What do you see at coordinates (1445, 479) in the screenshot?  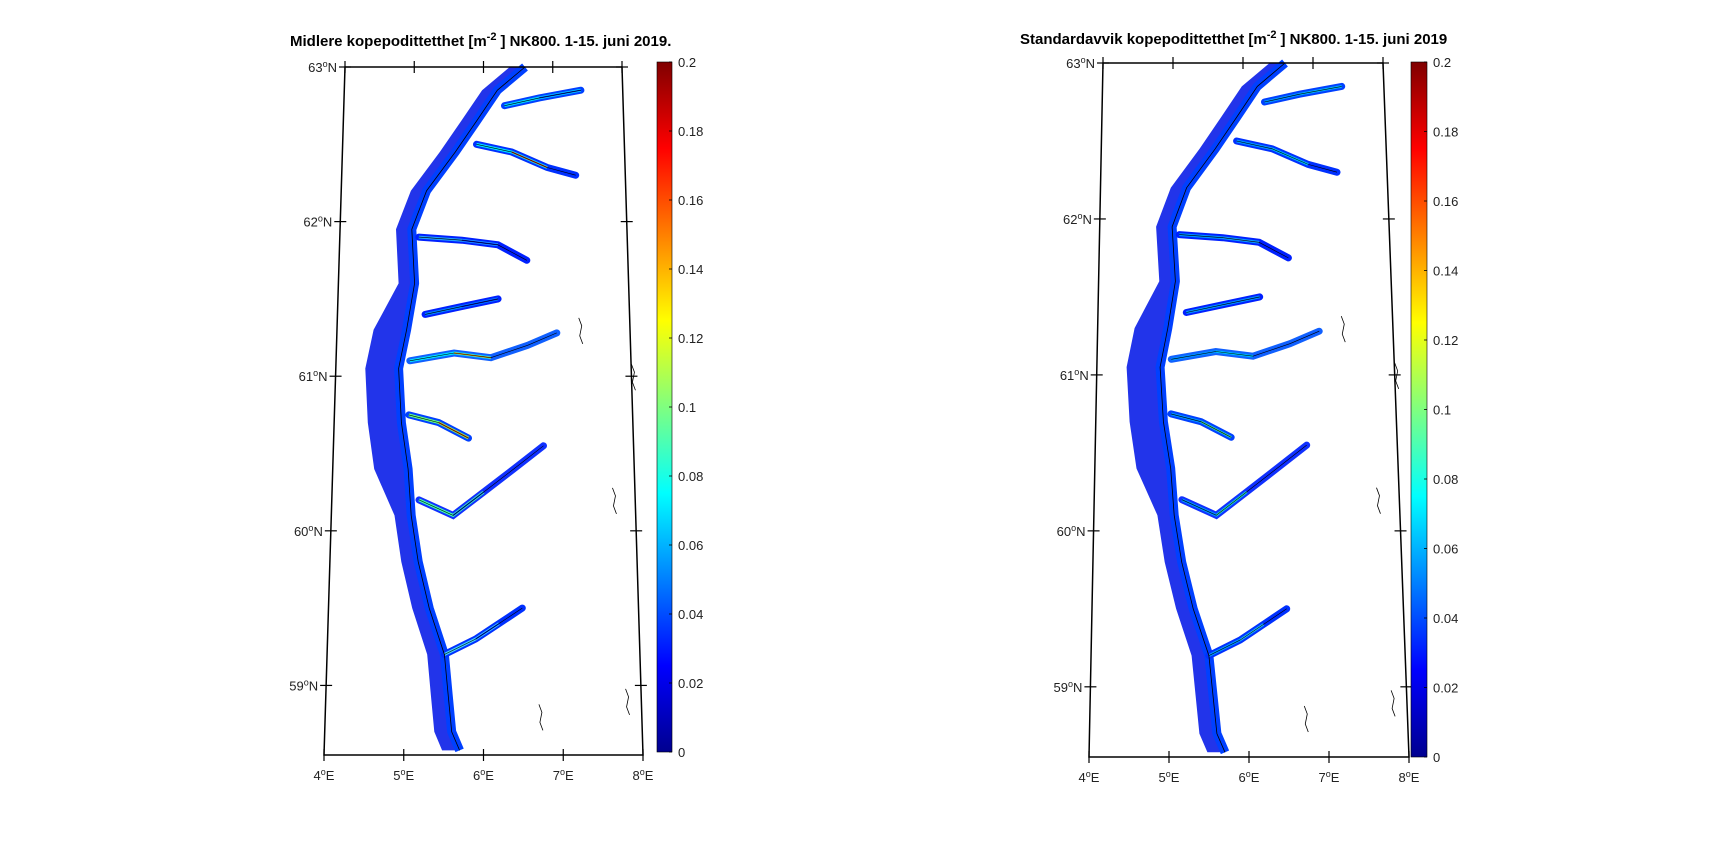 I see `colorbar-tick-label: 0.08` at bounding box center [1445, 479].